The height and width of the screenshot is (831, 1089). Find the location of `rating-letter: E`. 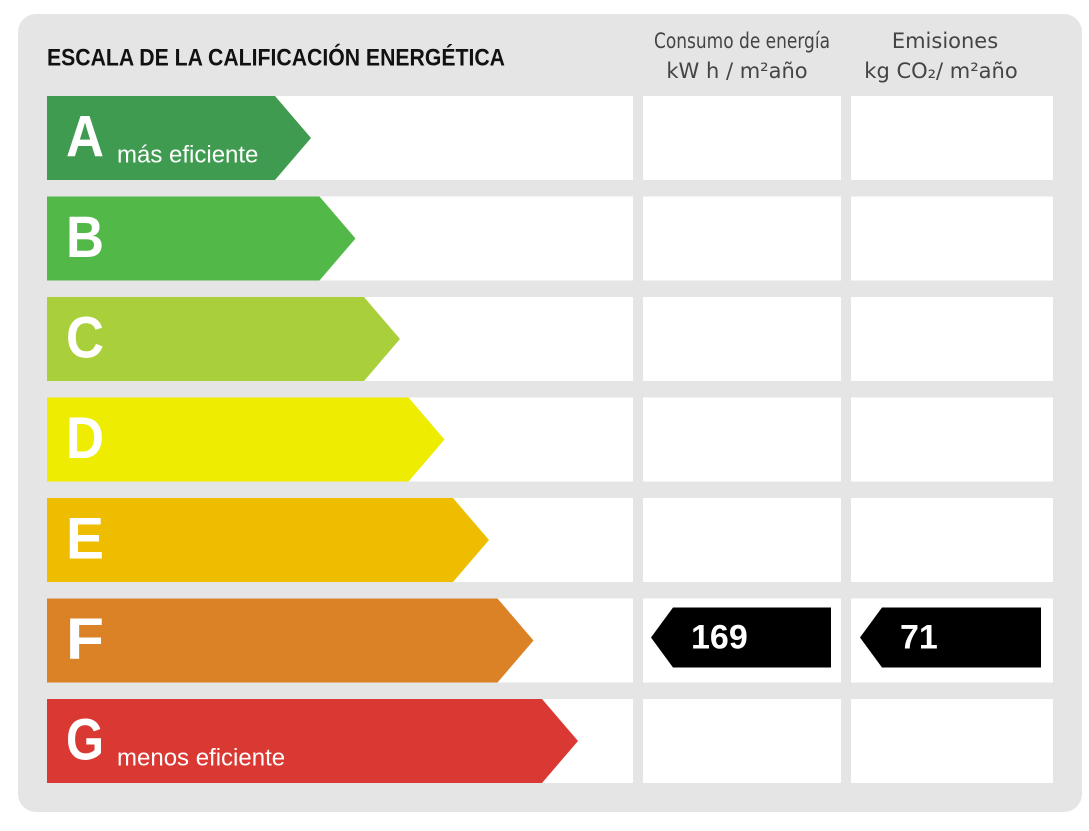

rating-letter: E is located at coordinates (85, 538).